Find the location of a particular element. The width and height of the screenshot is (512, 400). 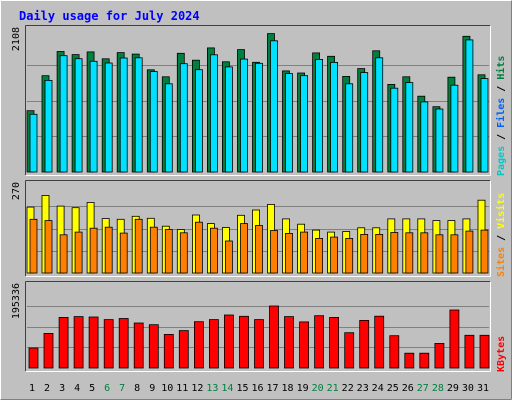

x-tick-day-18: 18 is located at coordinates (287, 388).